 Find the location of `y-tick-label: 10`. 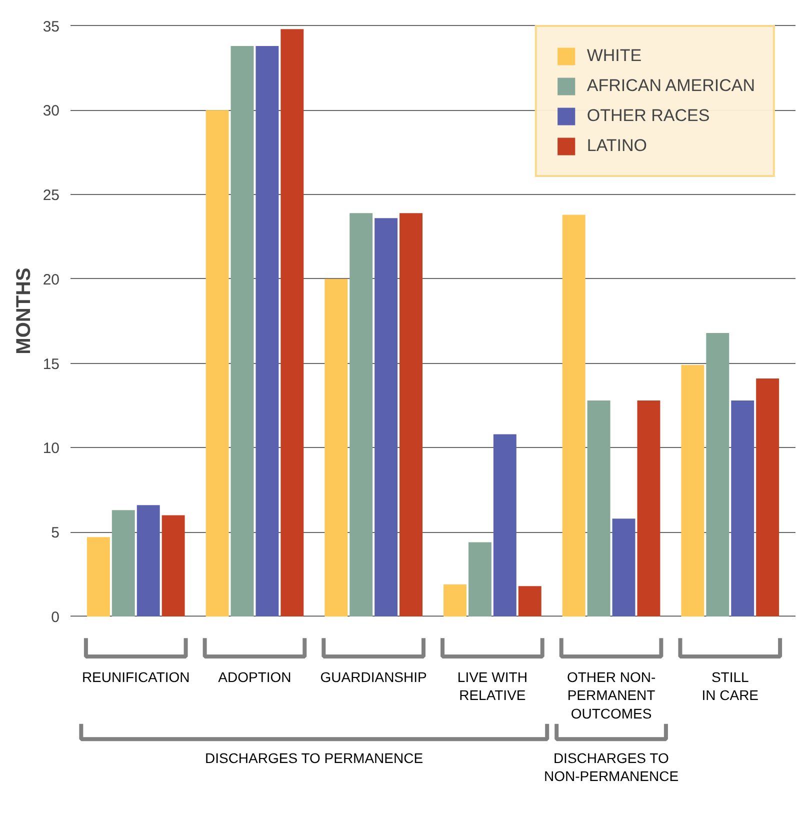

y-tick-label: 10 is located at coordinates (51, 449).